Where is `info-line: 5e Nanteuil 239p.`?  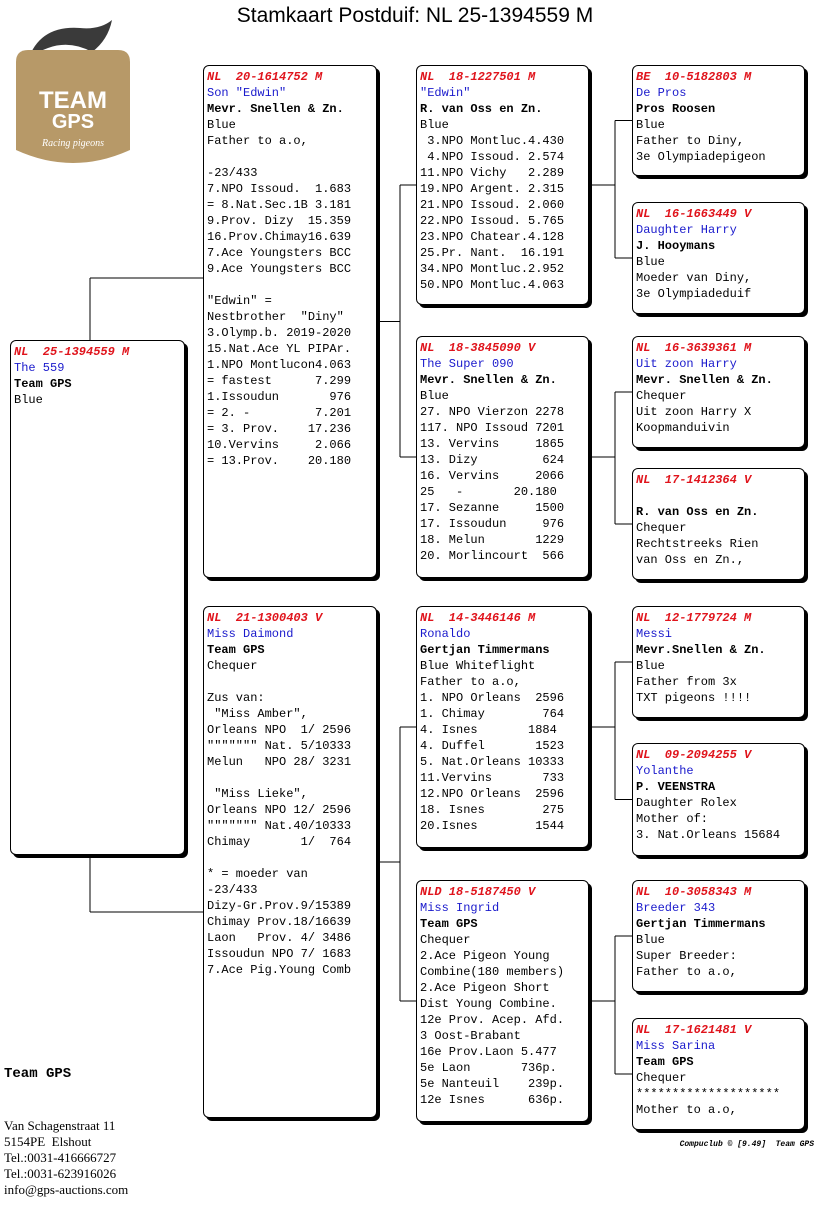 info-line: 5e Nanteuil 239p. is located at coordinates (492, 1084).